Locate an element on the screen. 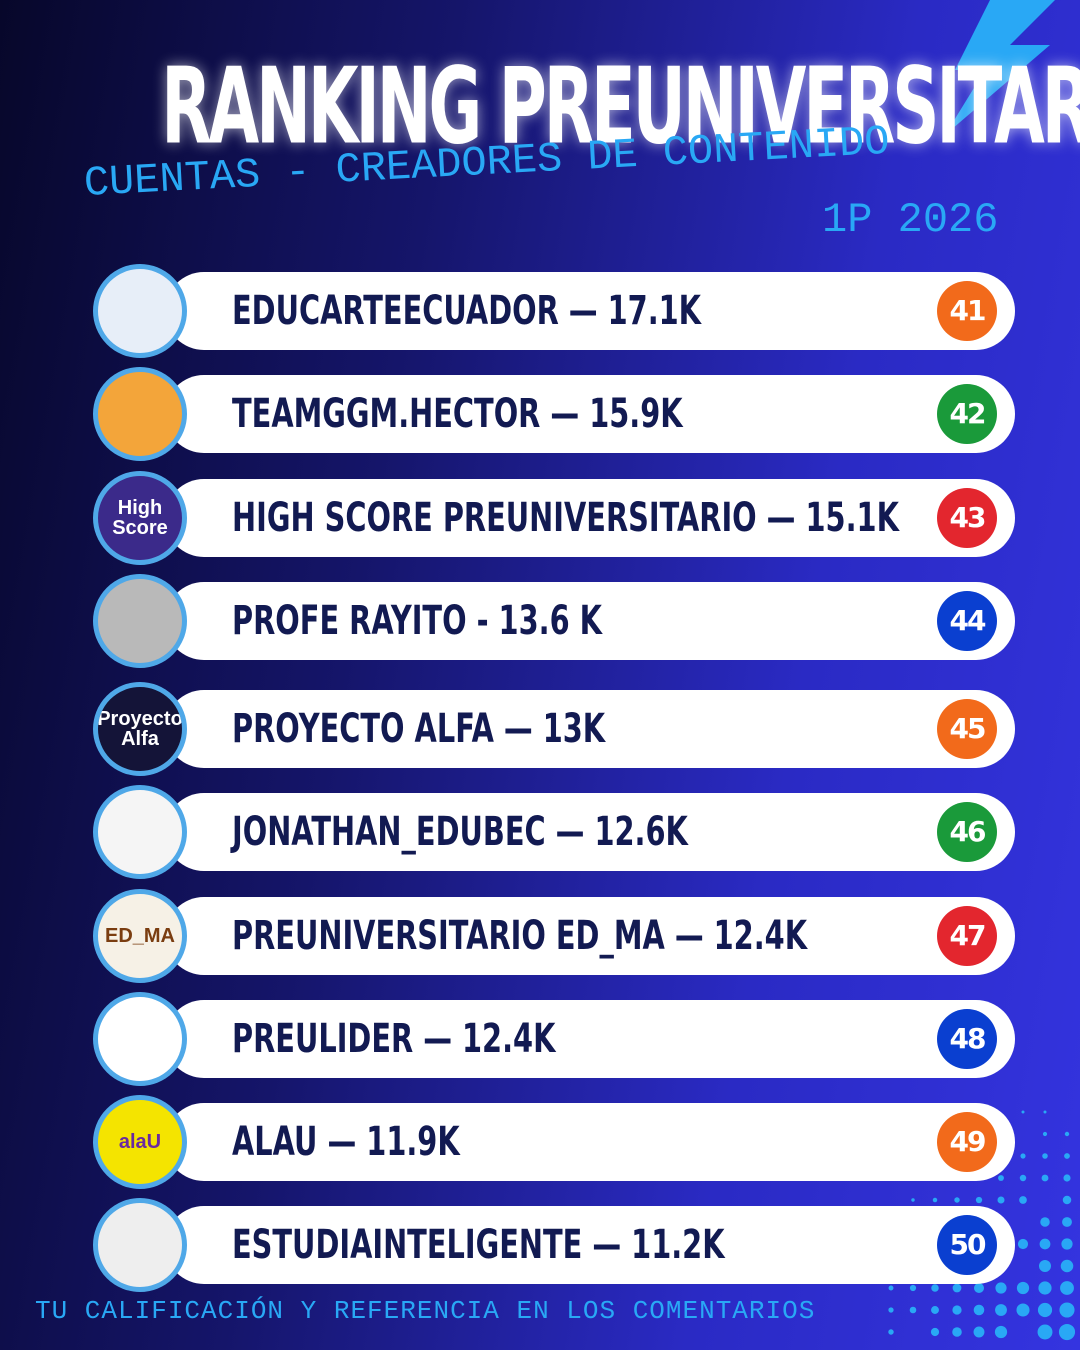  avatar-text: ED_MA is located at coordinates (140, 936).